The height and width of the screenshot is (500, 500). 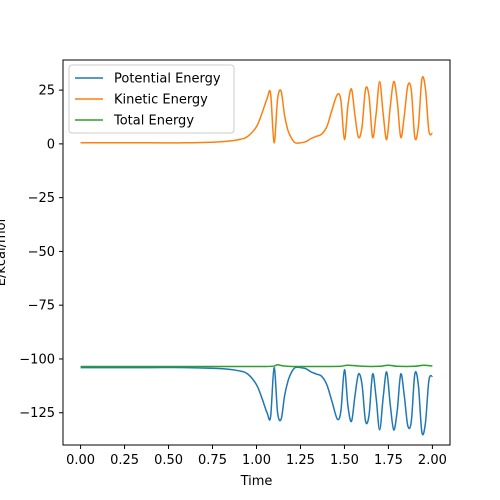 I want to click on legend-box, so click(x=151, y=99).